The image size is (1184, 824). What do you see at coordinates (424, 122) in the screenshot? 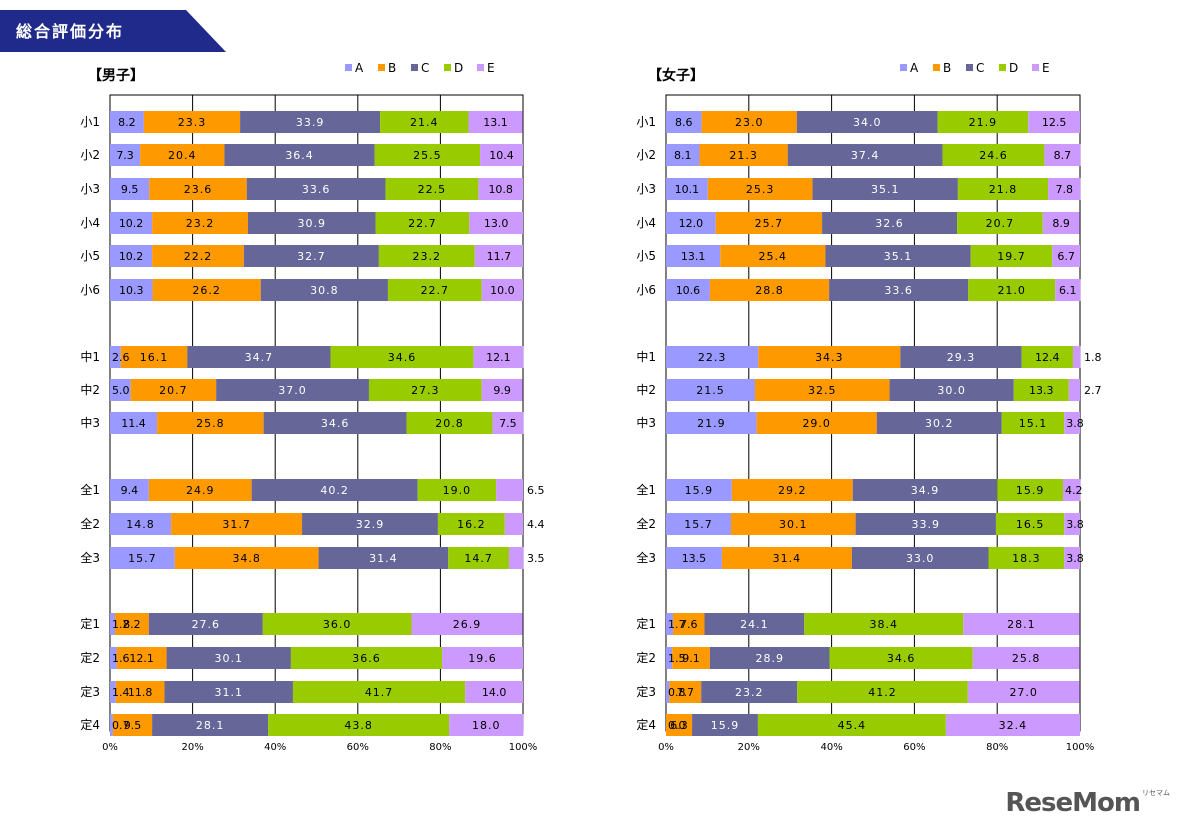
I see `data-label: 21.4` at bounding box center [424, 122].